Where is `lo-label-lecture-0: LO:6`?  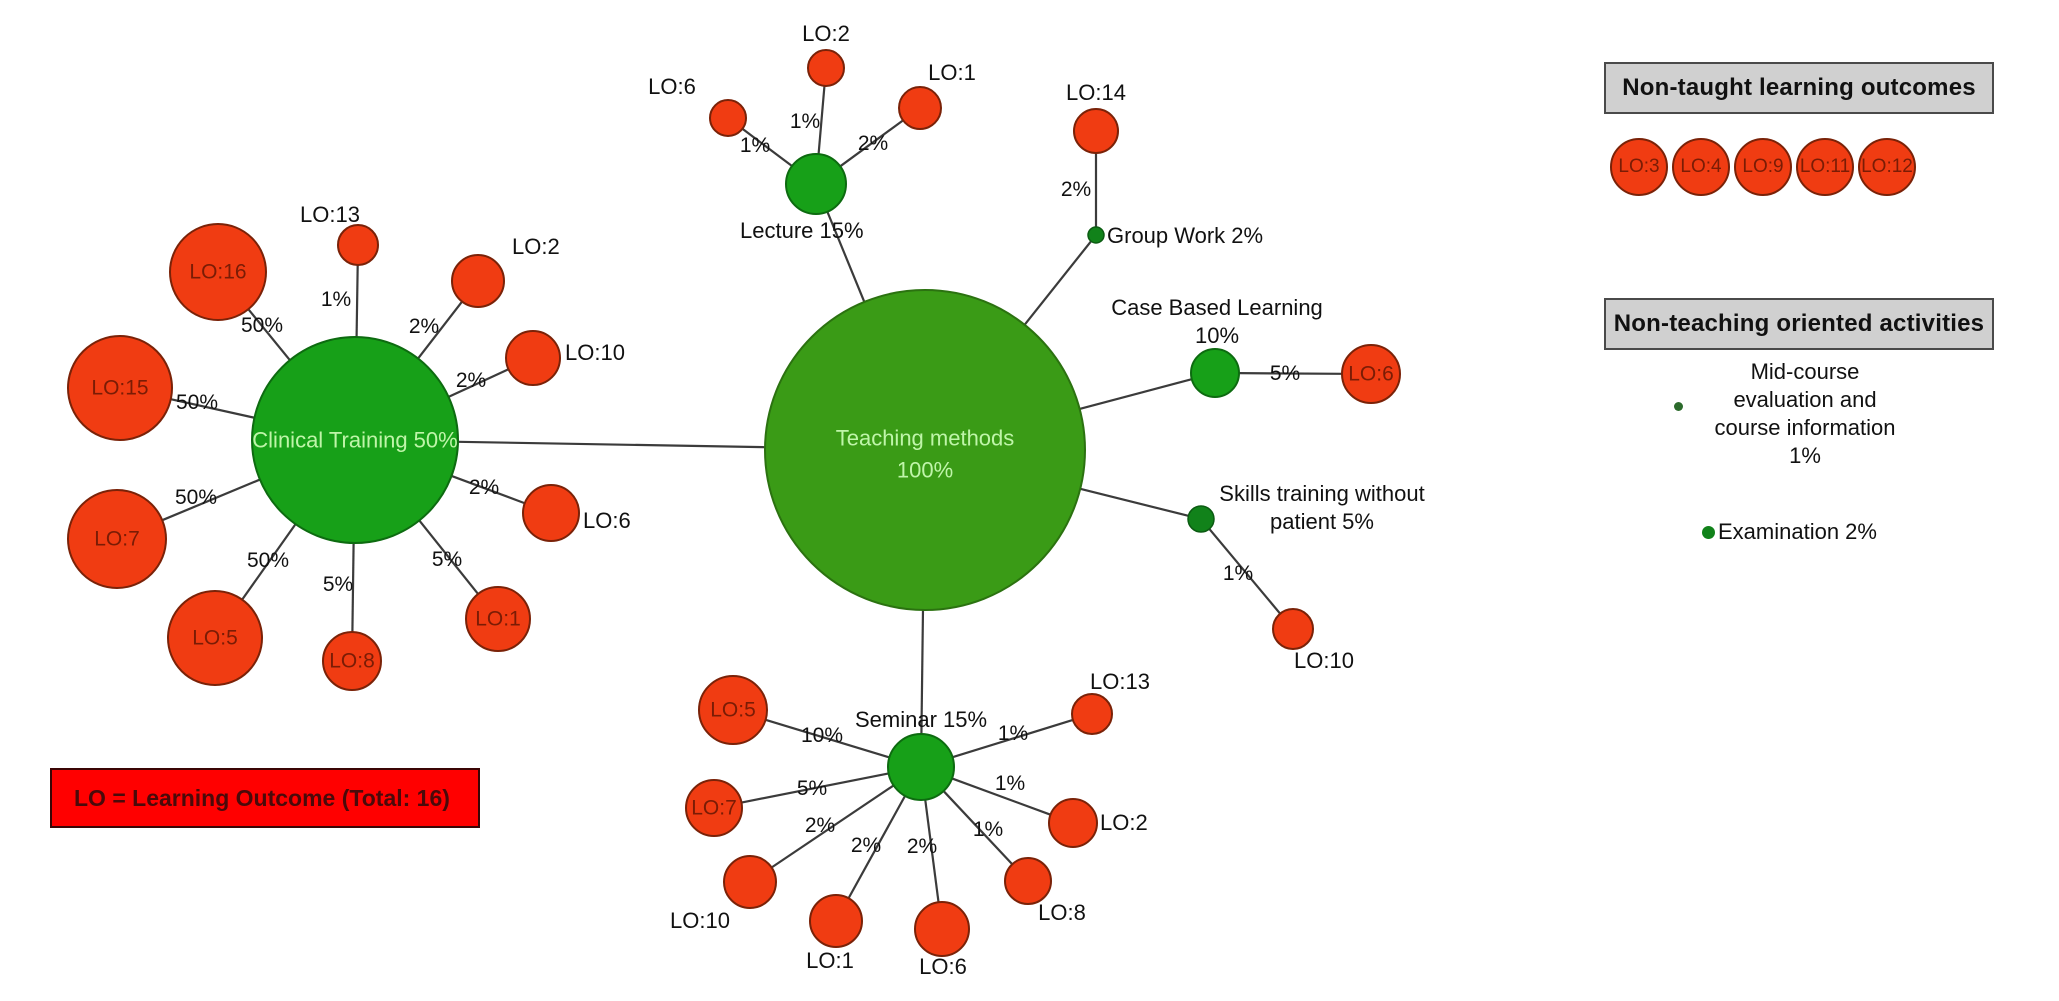 lo-label-lecture-0: LO:6 is located at coordinates (672, 86).